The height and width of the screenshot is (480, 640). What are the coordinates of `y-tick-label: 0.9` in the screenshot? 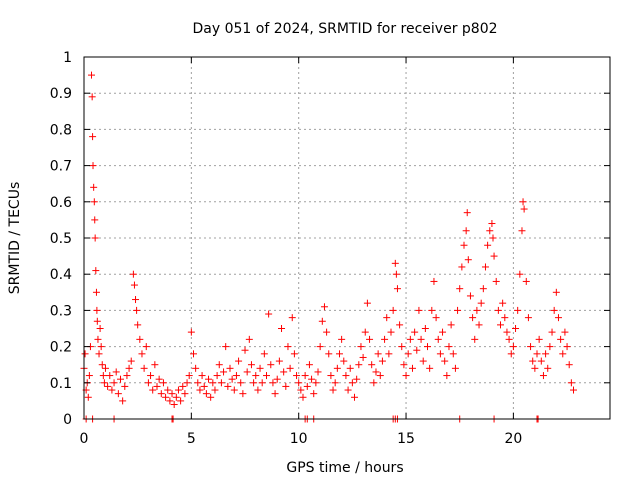 It's located at (61, 94).